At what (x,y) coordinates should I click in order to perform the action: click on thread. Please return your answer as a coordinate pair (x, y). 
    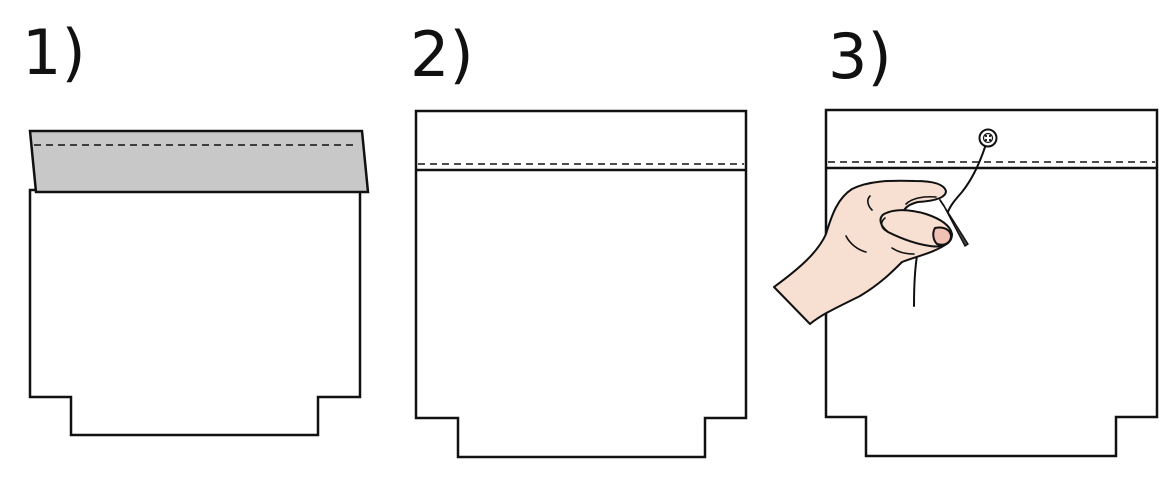
    Looking at the image, I should click on (966, 179).